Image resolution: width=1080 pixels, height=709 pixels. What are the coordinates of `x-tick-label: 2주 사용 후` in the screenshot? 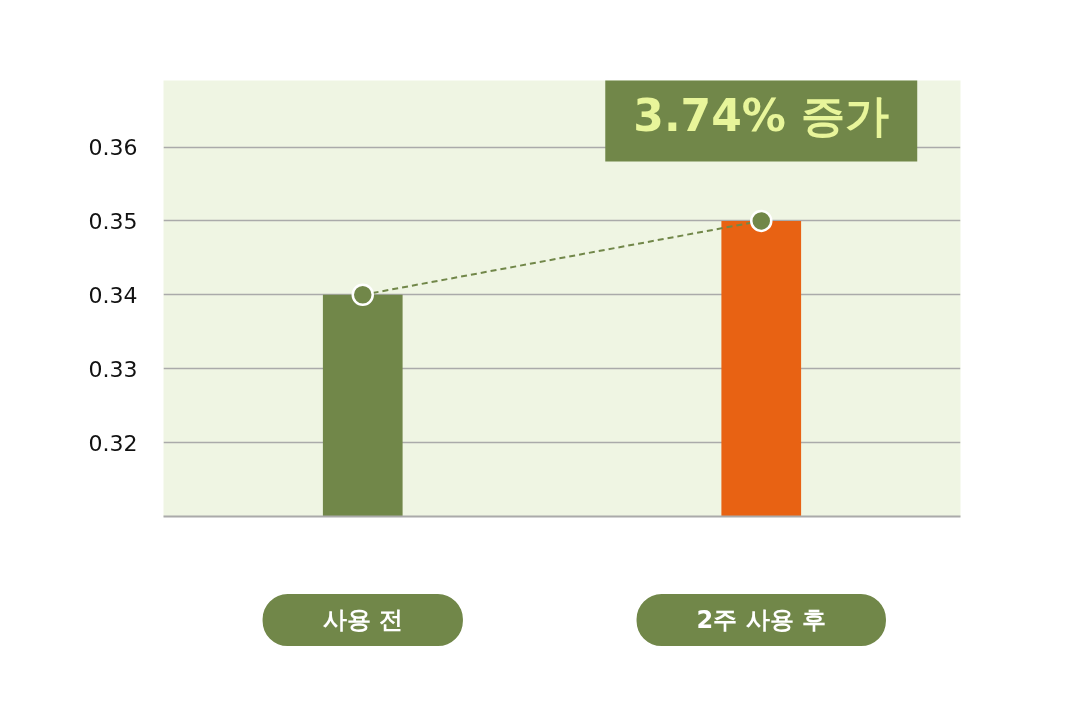 It's located at (761, 620).